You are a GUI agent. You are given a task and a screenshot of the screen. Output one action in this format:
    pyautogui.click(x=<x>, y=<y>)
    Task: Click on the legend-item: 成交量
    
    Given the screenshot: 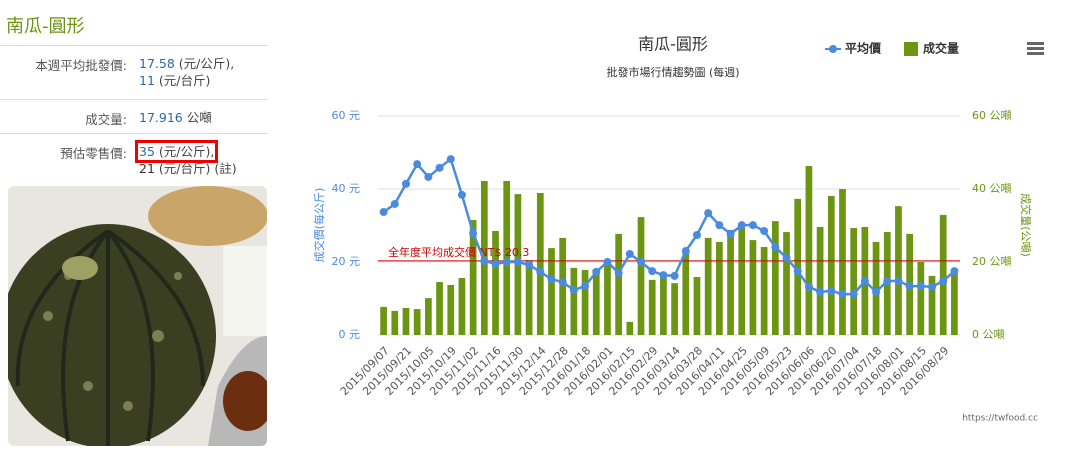 What is the action you would take?
    pyautogui.click(x=931, y=49)
    